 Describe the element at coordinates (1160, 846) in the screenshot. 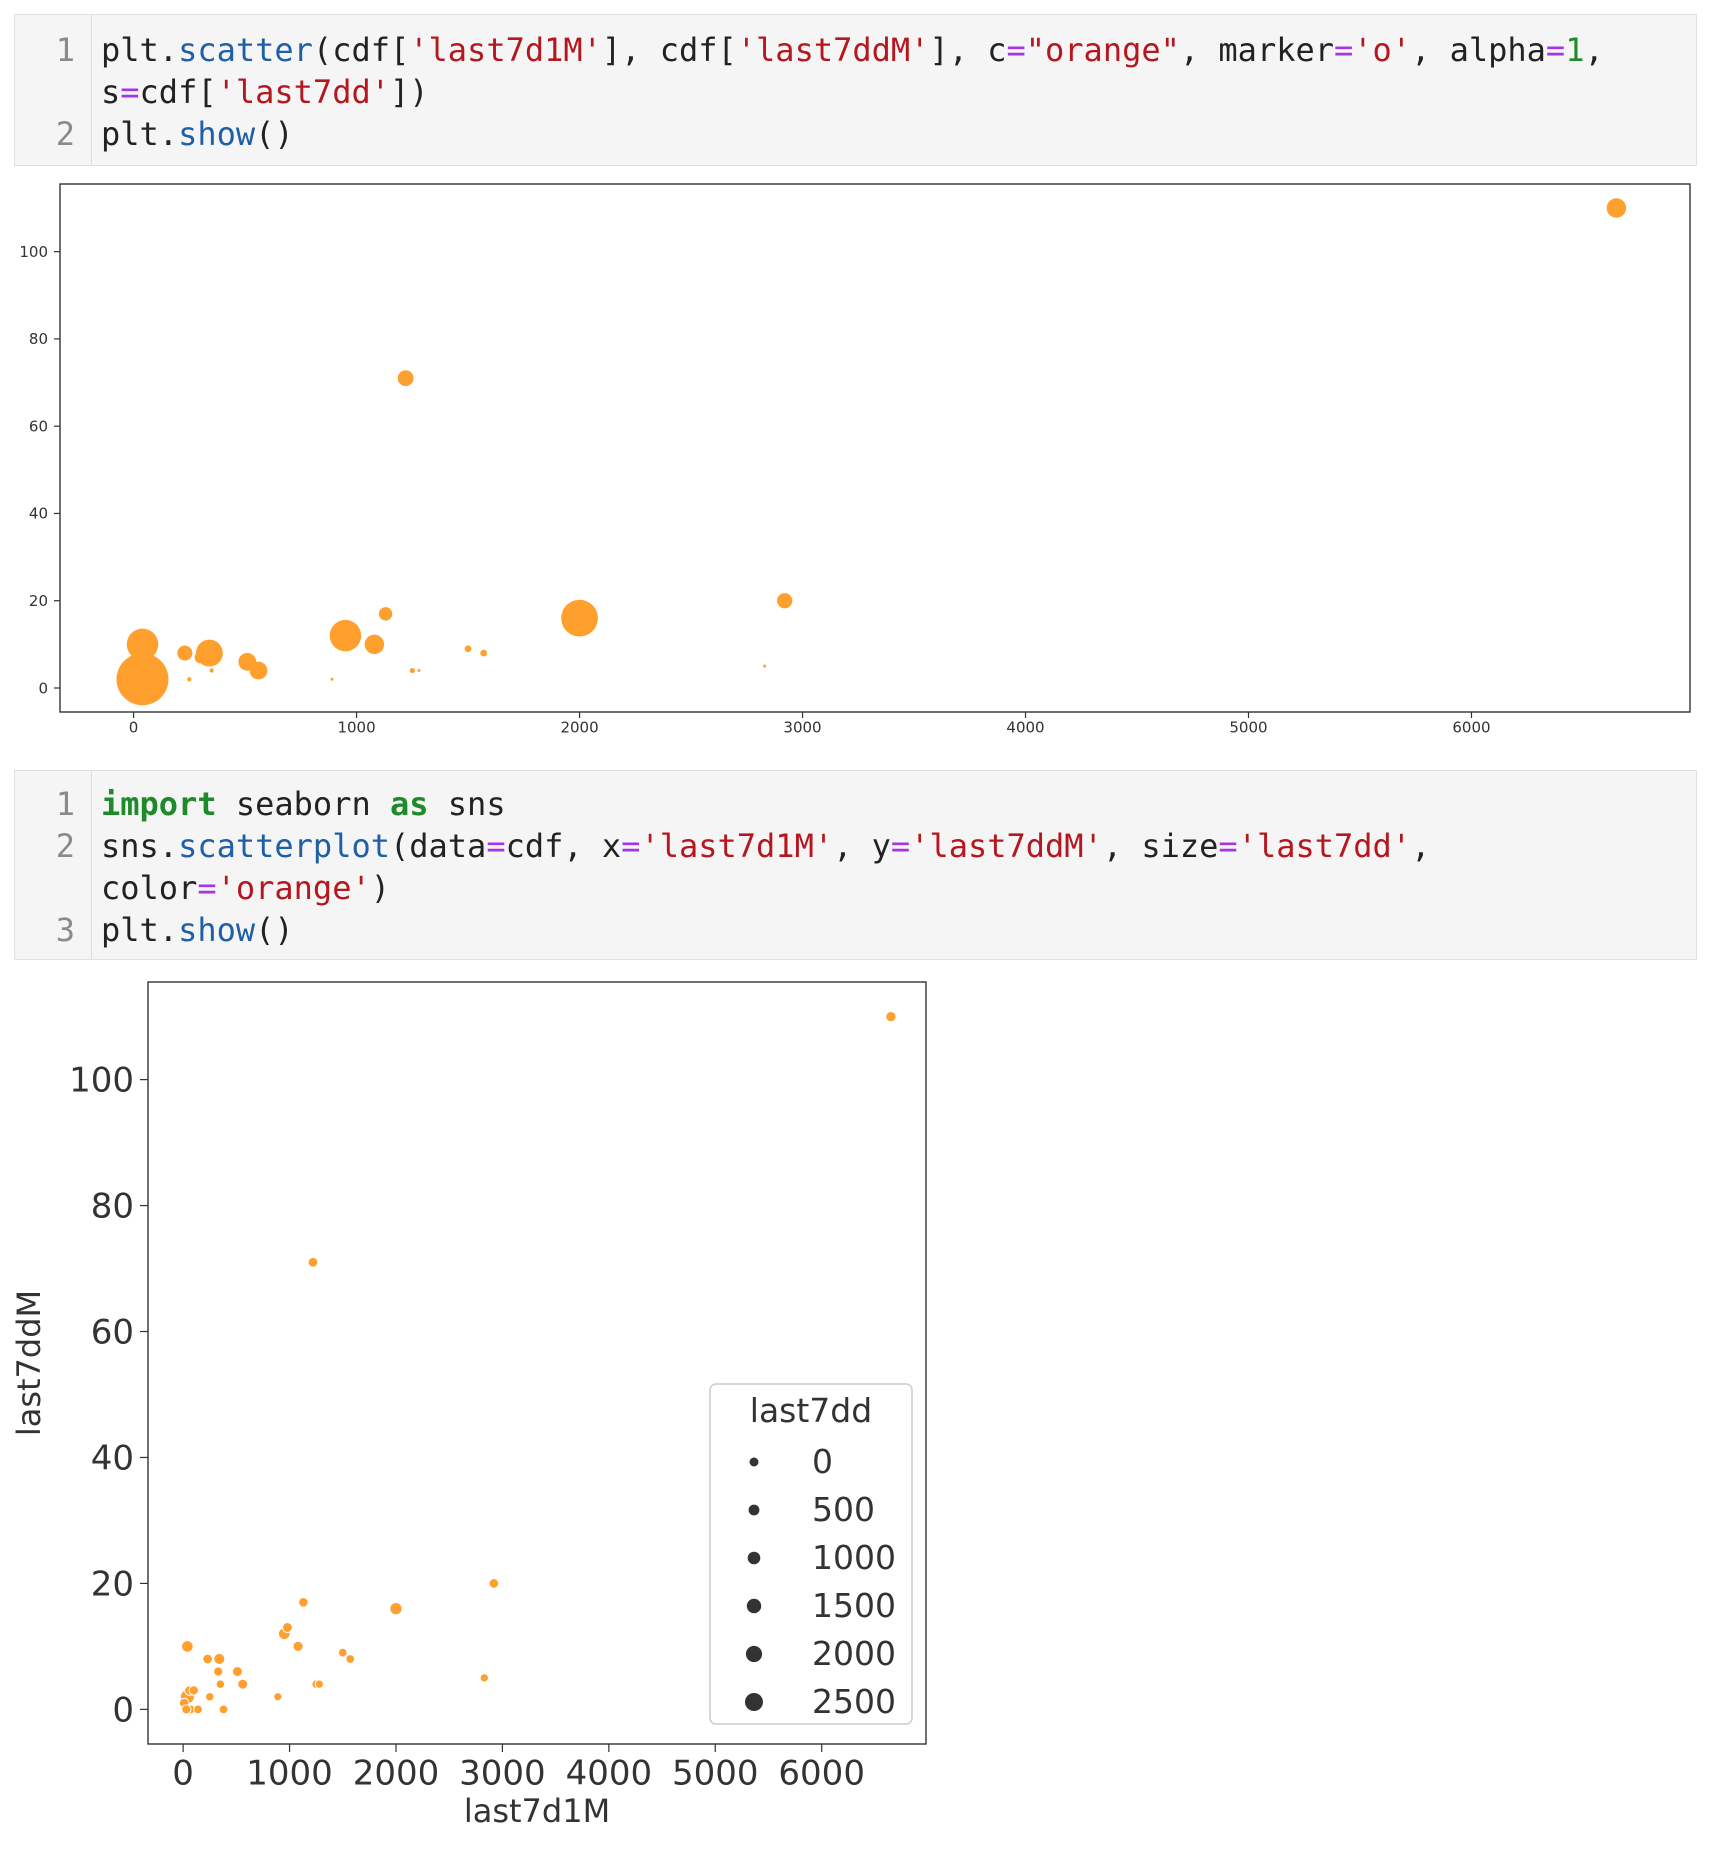

I see `code-token: , size` at that location.